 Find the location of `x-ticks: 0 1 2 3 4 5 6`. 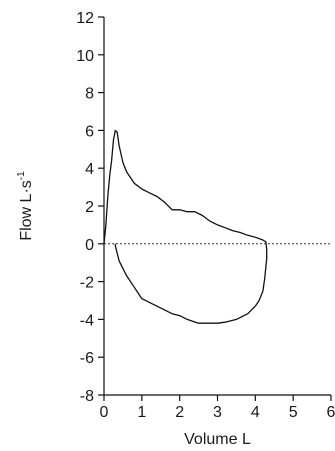

x-ticks: 0 1 2 3 4 5 6 is located at coordinates (217, 408).